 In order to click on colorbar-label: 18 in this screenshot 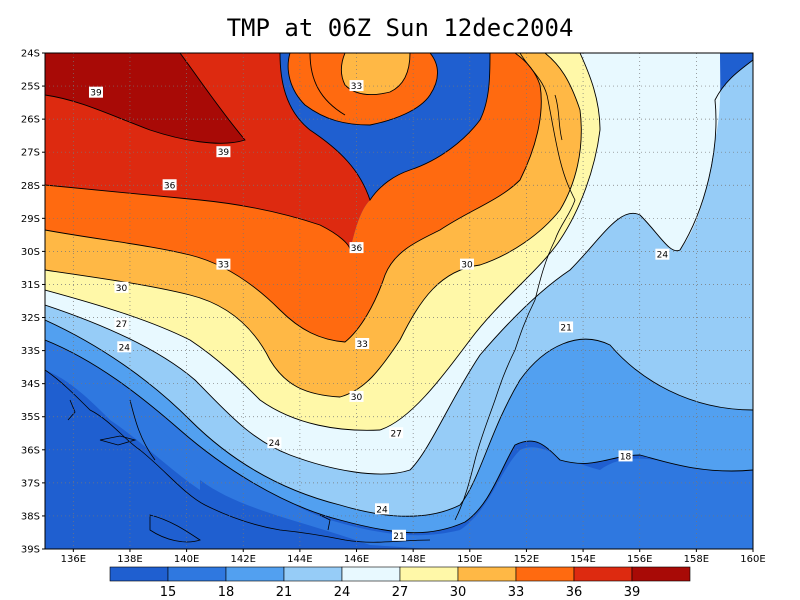, I will do `click(226, 592)`.